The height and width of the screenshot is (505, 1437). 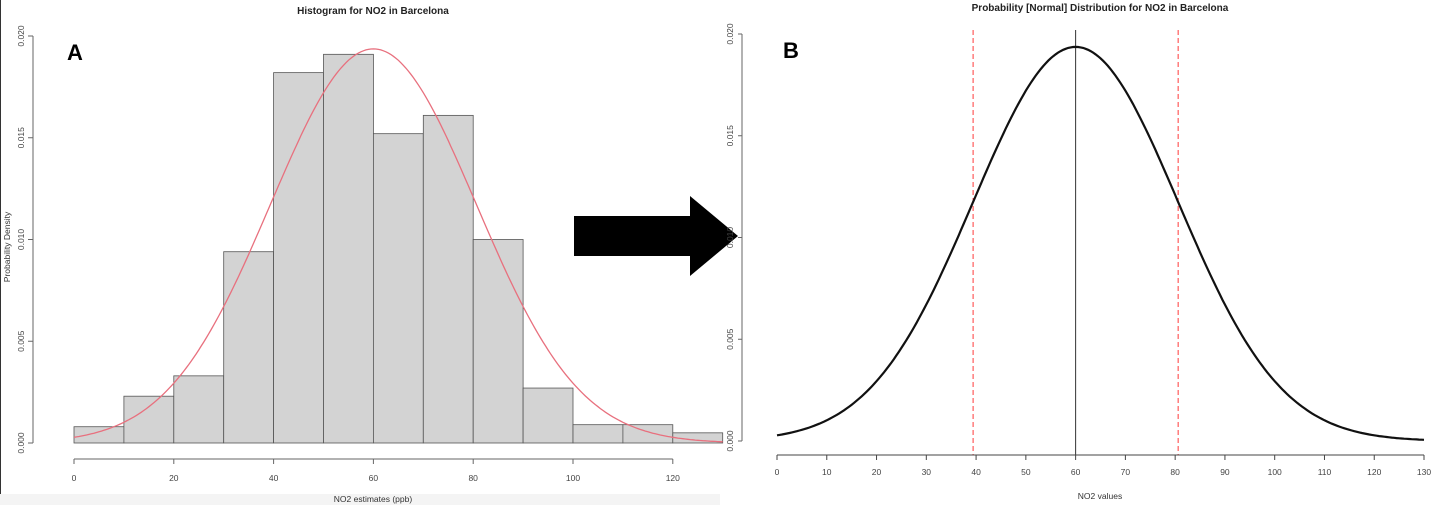 I want to click on x-tick-label: 10, so click(x=827, y=472).